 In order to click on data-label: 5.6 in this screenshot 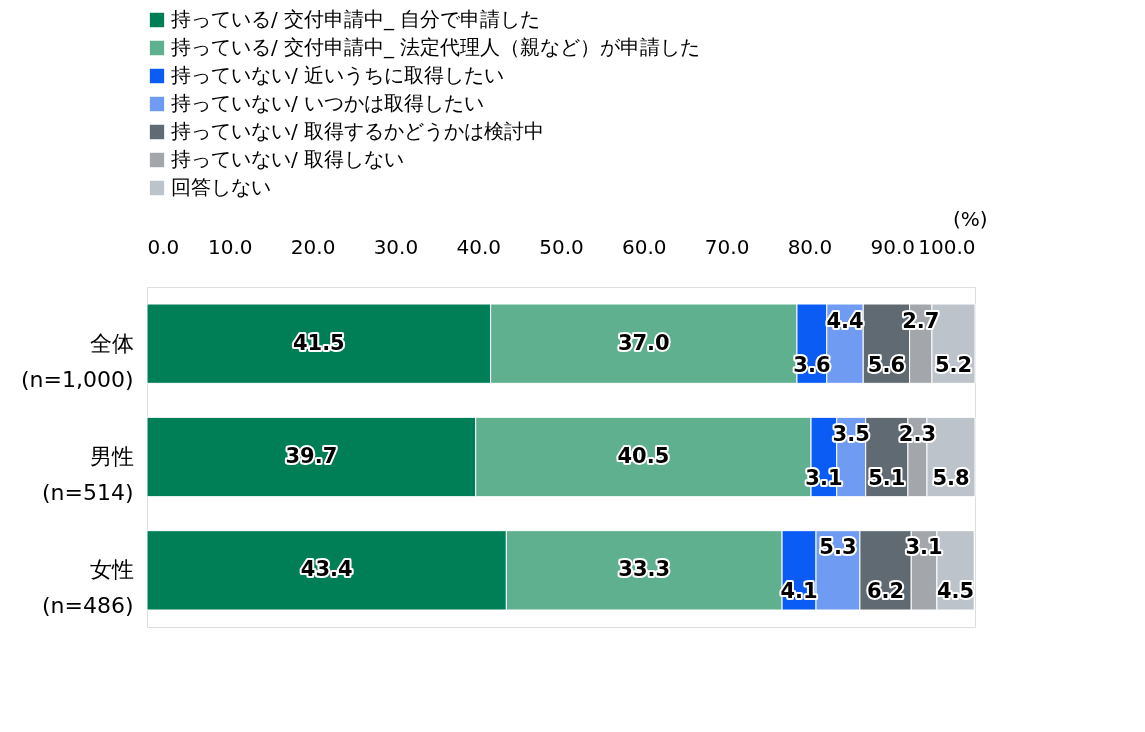, I will do `click(886, 364)`.